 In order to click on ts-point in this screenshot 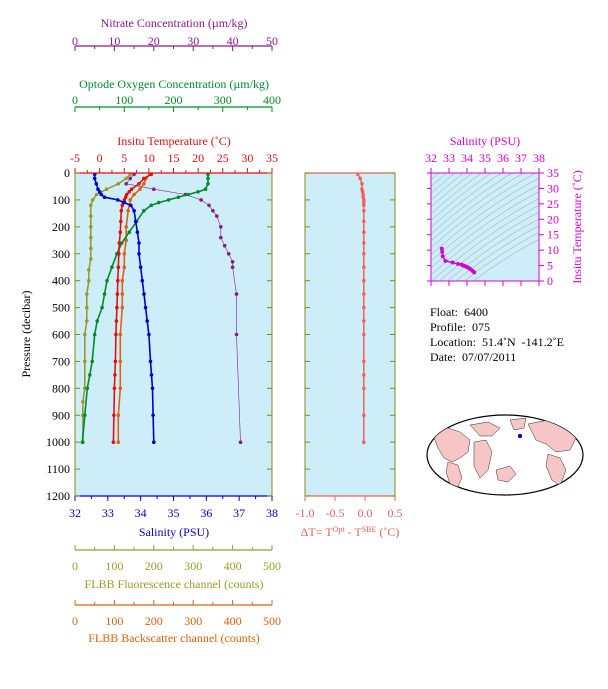, I will do `click(474, 272)`.